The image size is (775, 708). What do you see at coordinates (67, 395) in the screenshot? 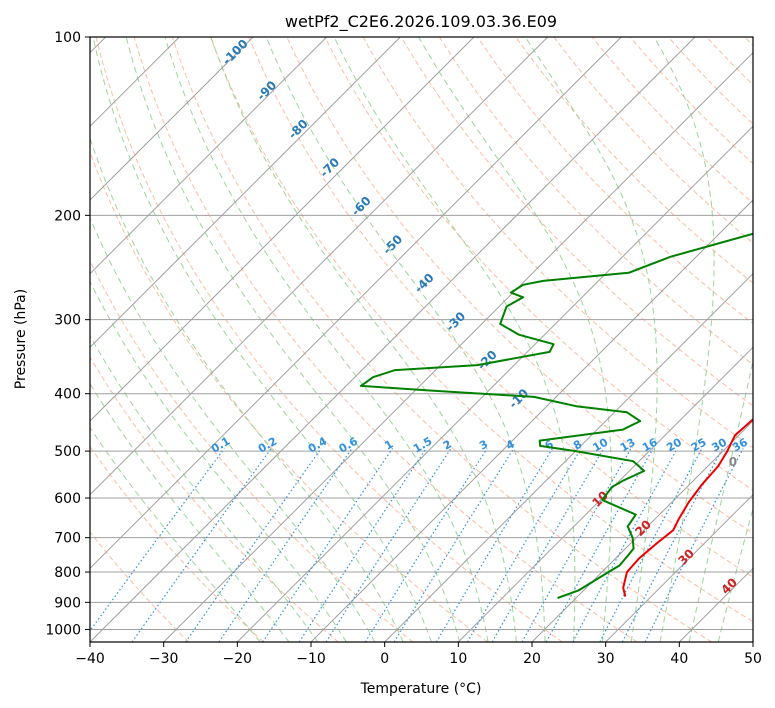
I see `y-tick-label: 400` at bounding box center [67, 395].